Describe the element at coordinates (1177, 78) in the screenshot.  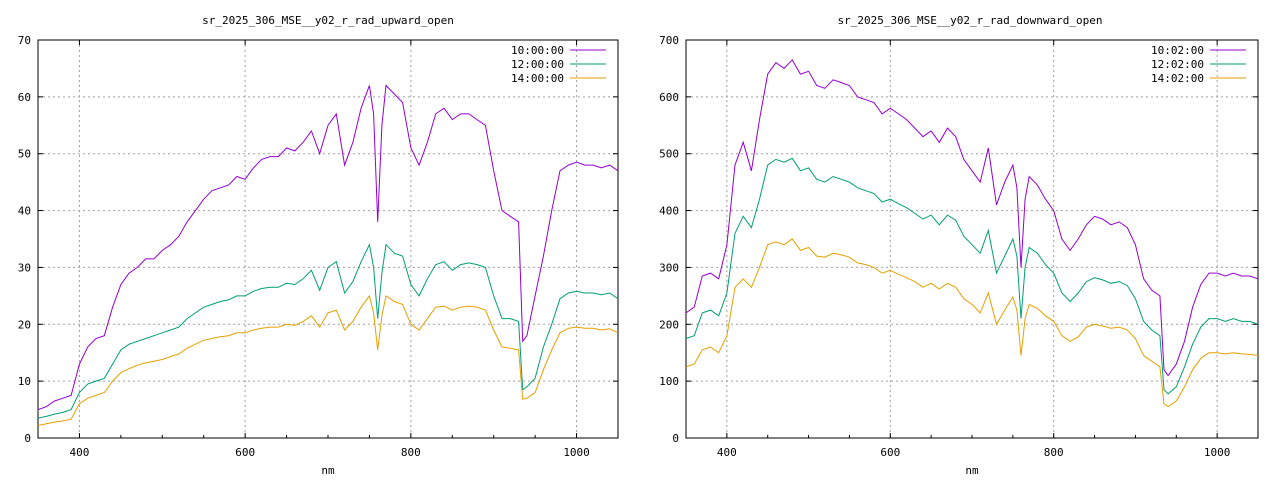
I see `legend-label-3: 14:02:00` at that location.